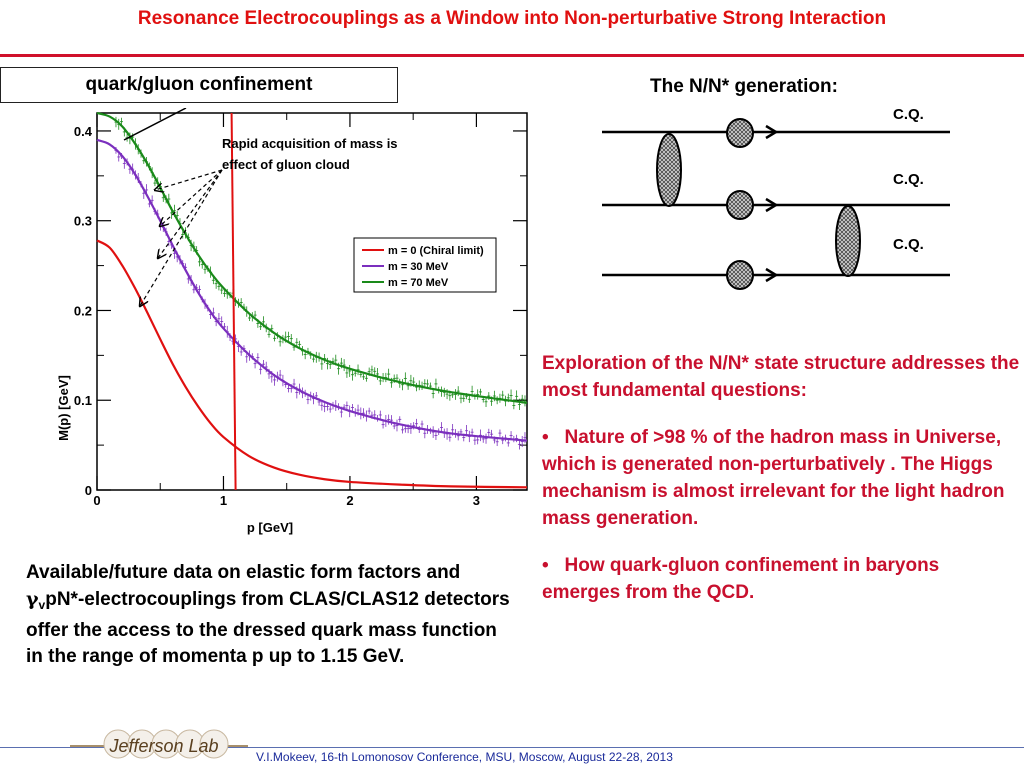 Image resolution: width=1024 pixels, height=768 pixels. Describe the element at coordinates (42, 605) in the screenshot. I see `gamma-subscript: v` at that location.